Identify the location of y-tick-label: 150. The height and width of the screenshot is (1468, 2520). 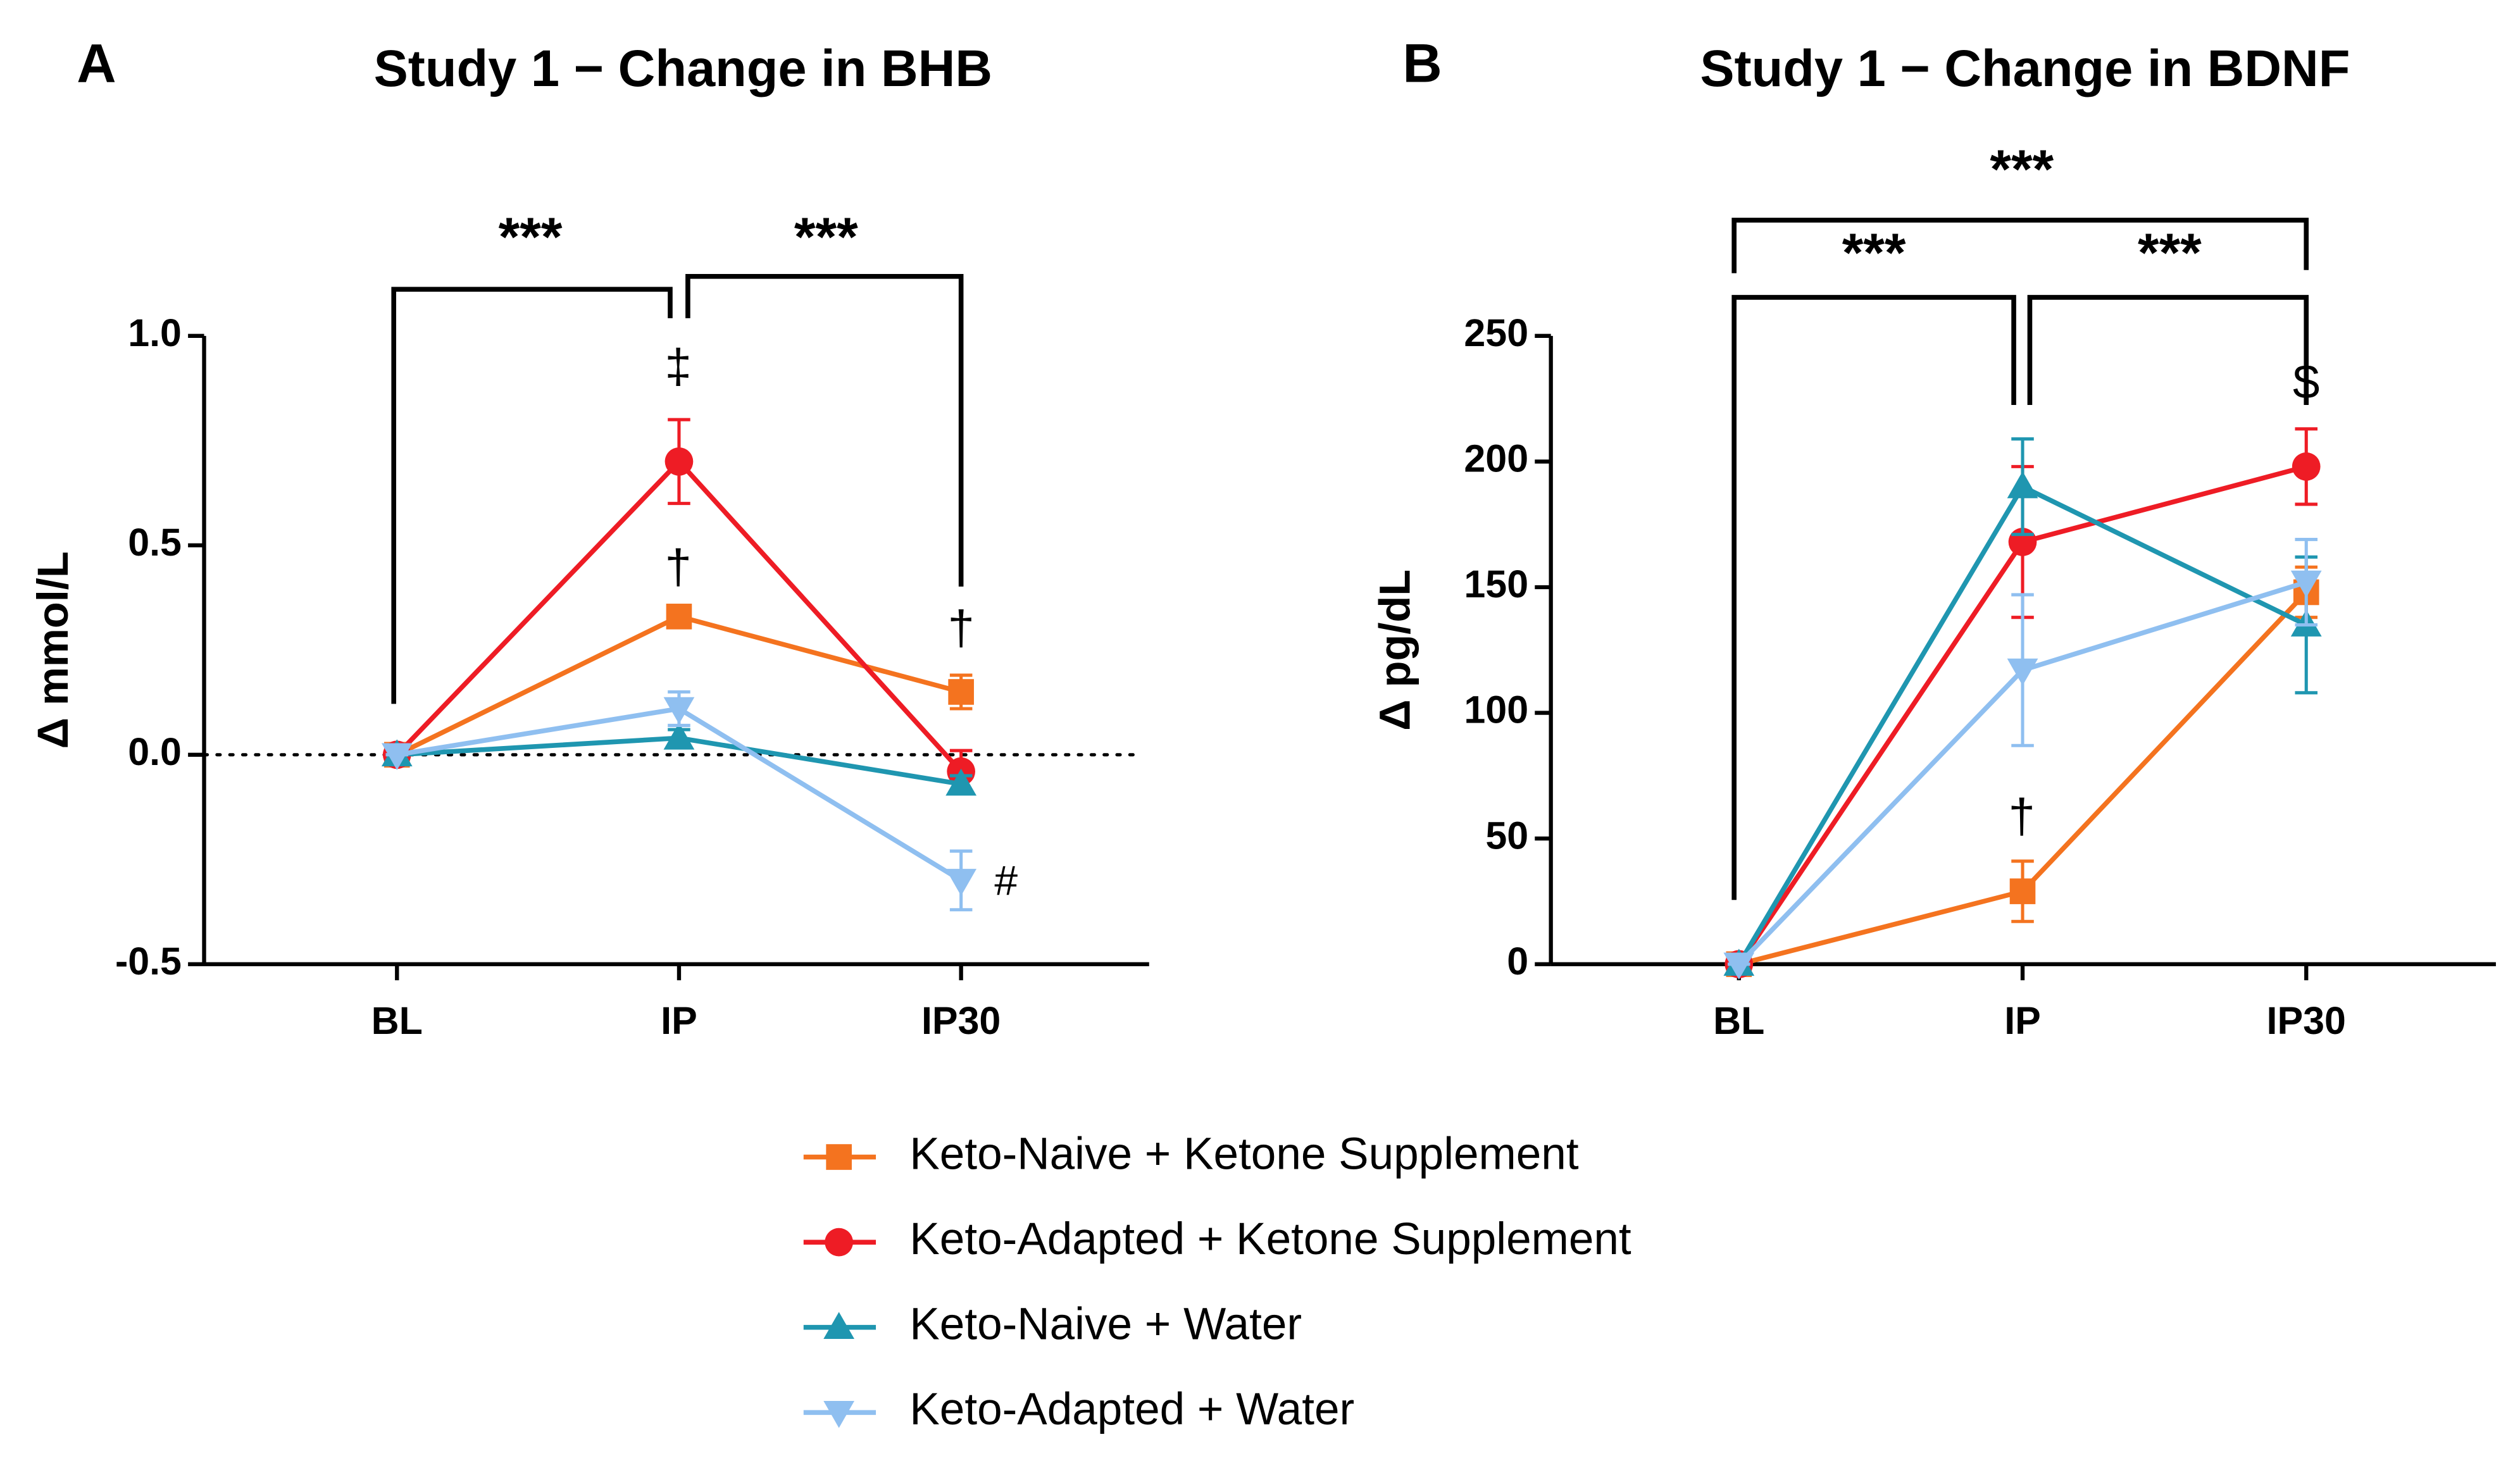
(1496, 584).